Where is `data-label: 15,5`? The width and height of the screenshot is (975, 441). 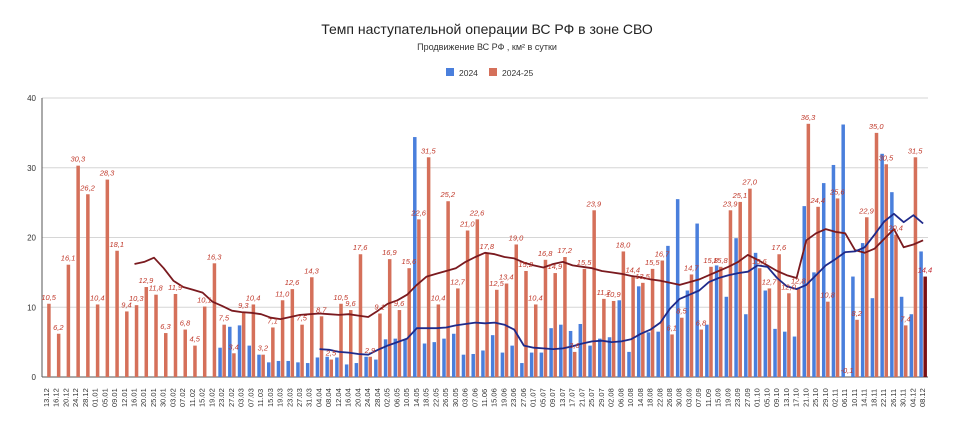 data-label: 15,5 is located at coordinates (652, 262).